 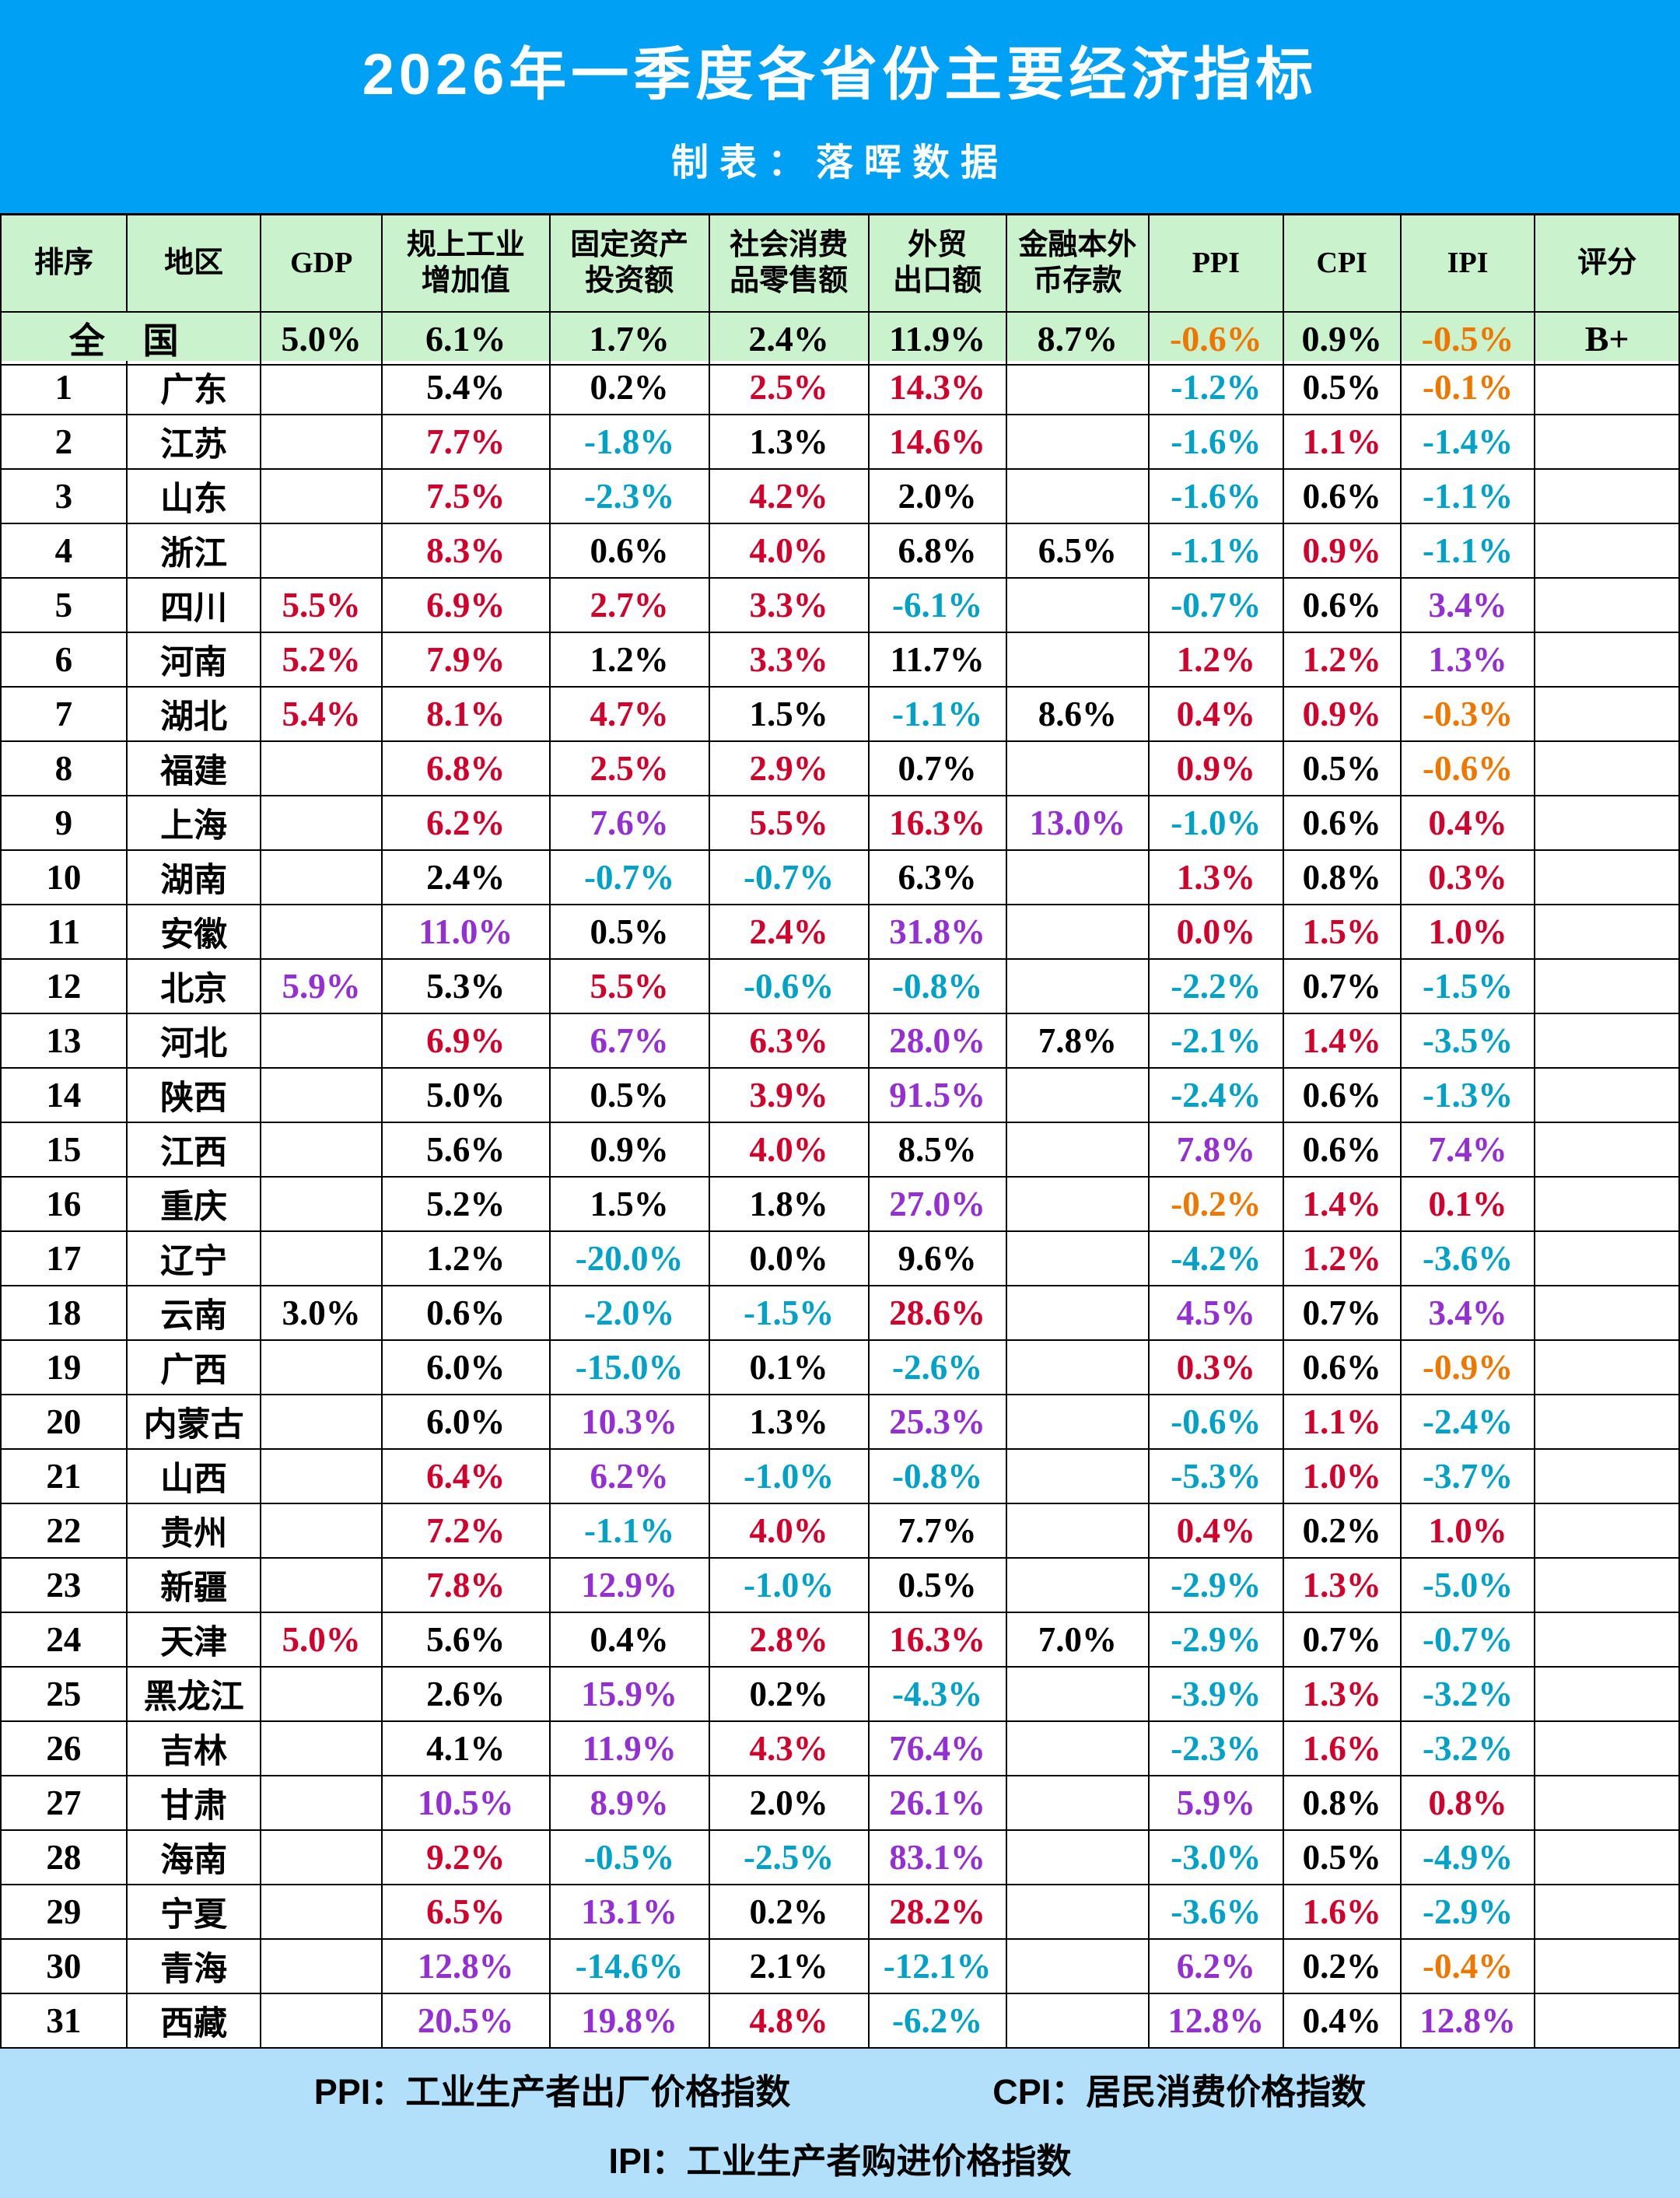 I want to click on value-cell: 5.2%, so click(x=322, y=661).